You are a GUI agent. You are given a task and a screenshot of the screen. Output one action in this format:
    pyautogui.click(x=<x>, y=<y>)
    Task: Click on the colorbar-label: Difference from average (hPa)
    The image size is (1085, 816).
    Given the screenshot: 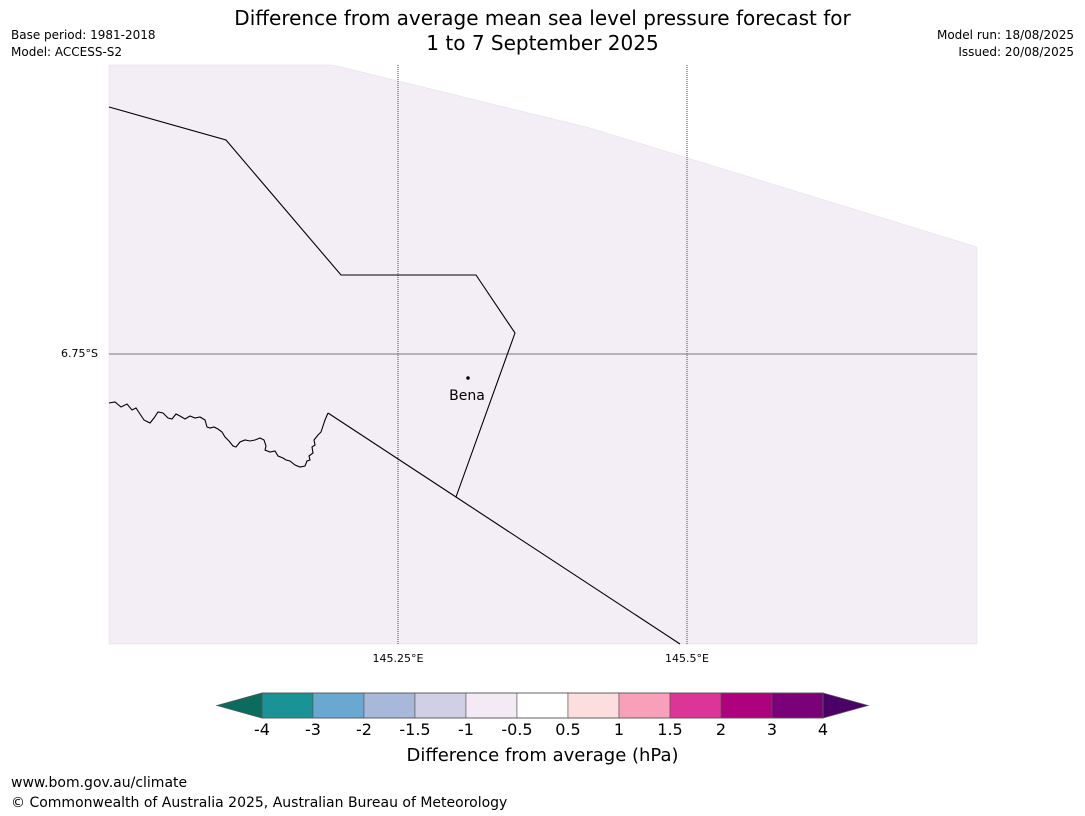 What is the action you would take?
    pyautogui.click(x=542, y=755)
    